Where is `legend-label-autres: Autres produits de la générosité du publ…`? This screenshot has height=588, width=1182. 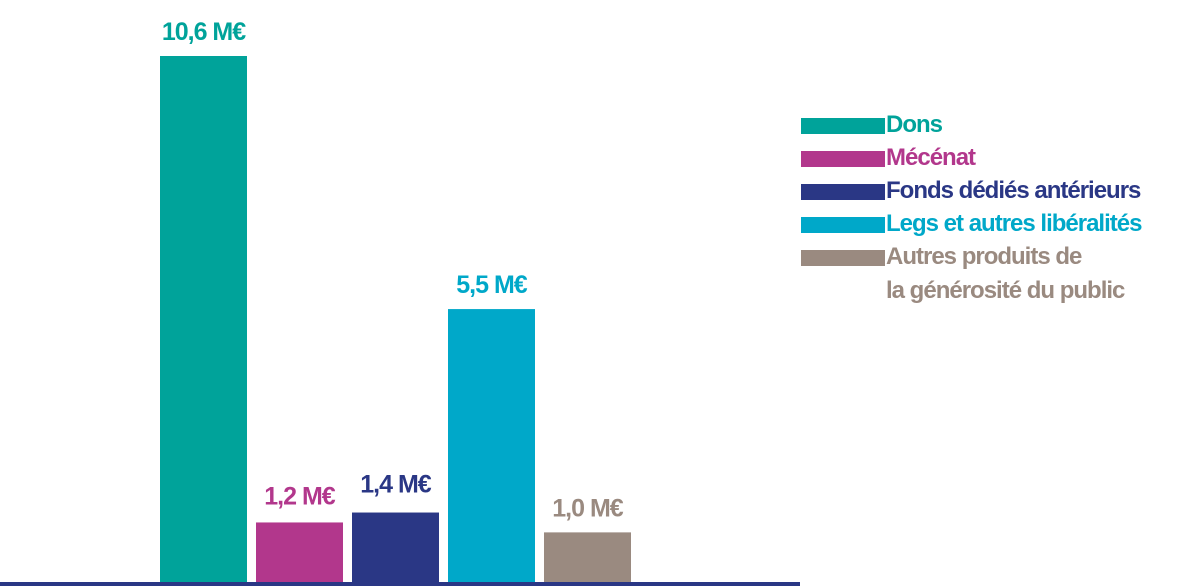
legend-label-autres: Autres produits de la générosité du publ… is located at coordinates (1005, 274).